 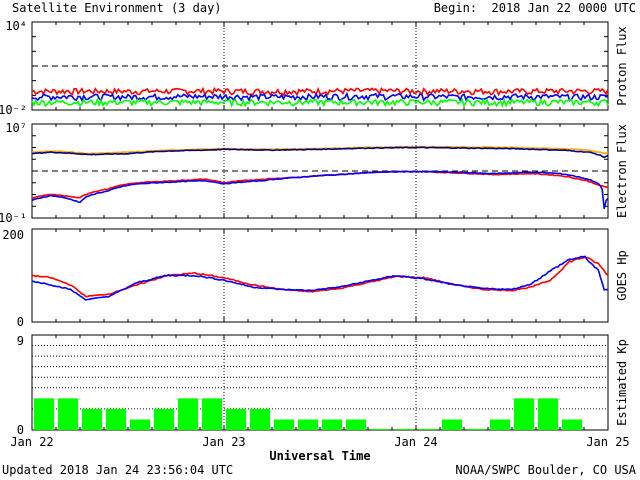 I want to click on estimated-kp-ytick-label: 0, so click(x=20, y=430).